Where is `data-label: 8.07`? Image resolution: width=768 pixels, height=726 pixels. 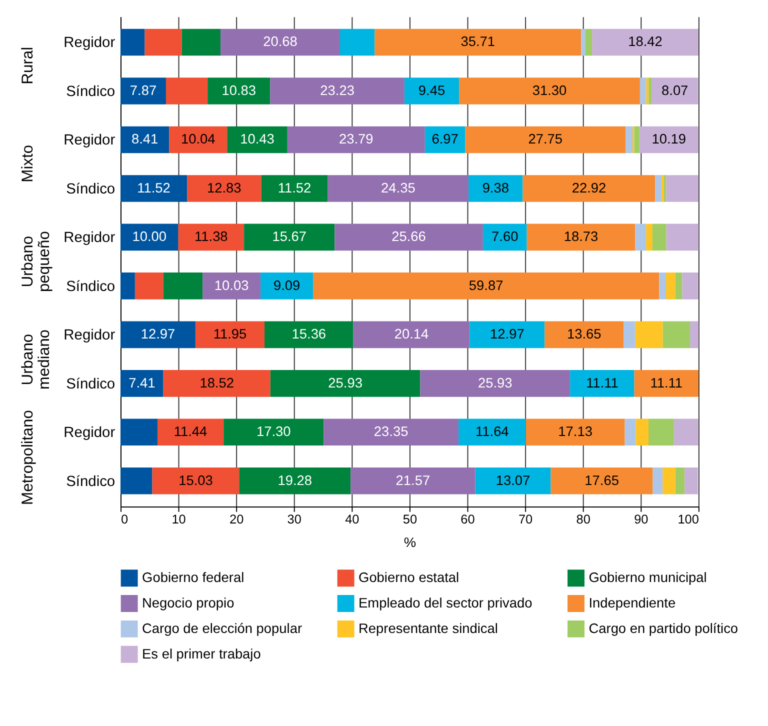 data-label: 8.07 is located at coordinates (675, 90).